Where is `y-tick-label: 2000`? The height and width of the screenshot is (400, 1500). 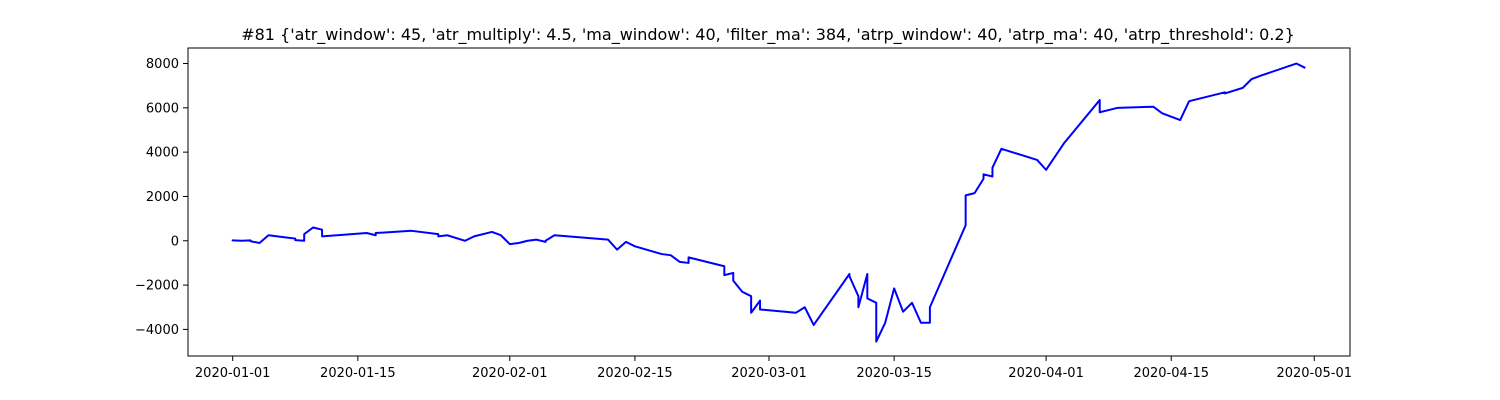 y-tick-label: 2000 is located at coordinates (162, 197).